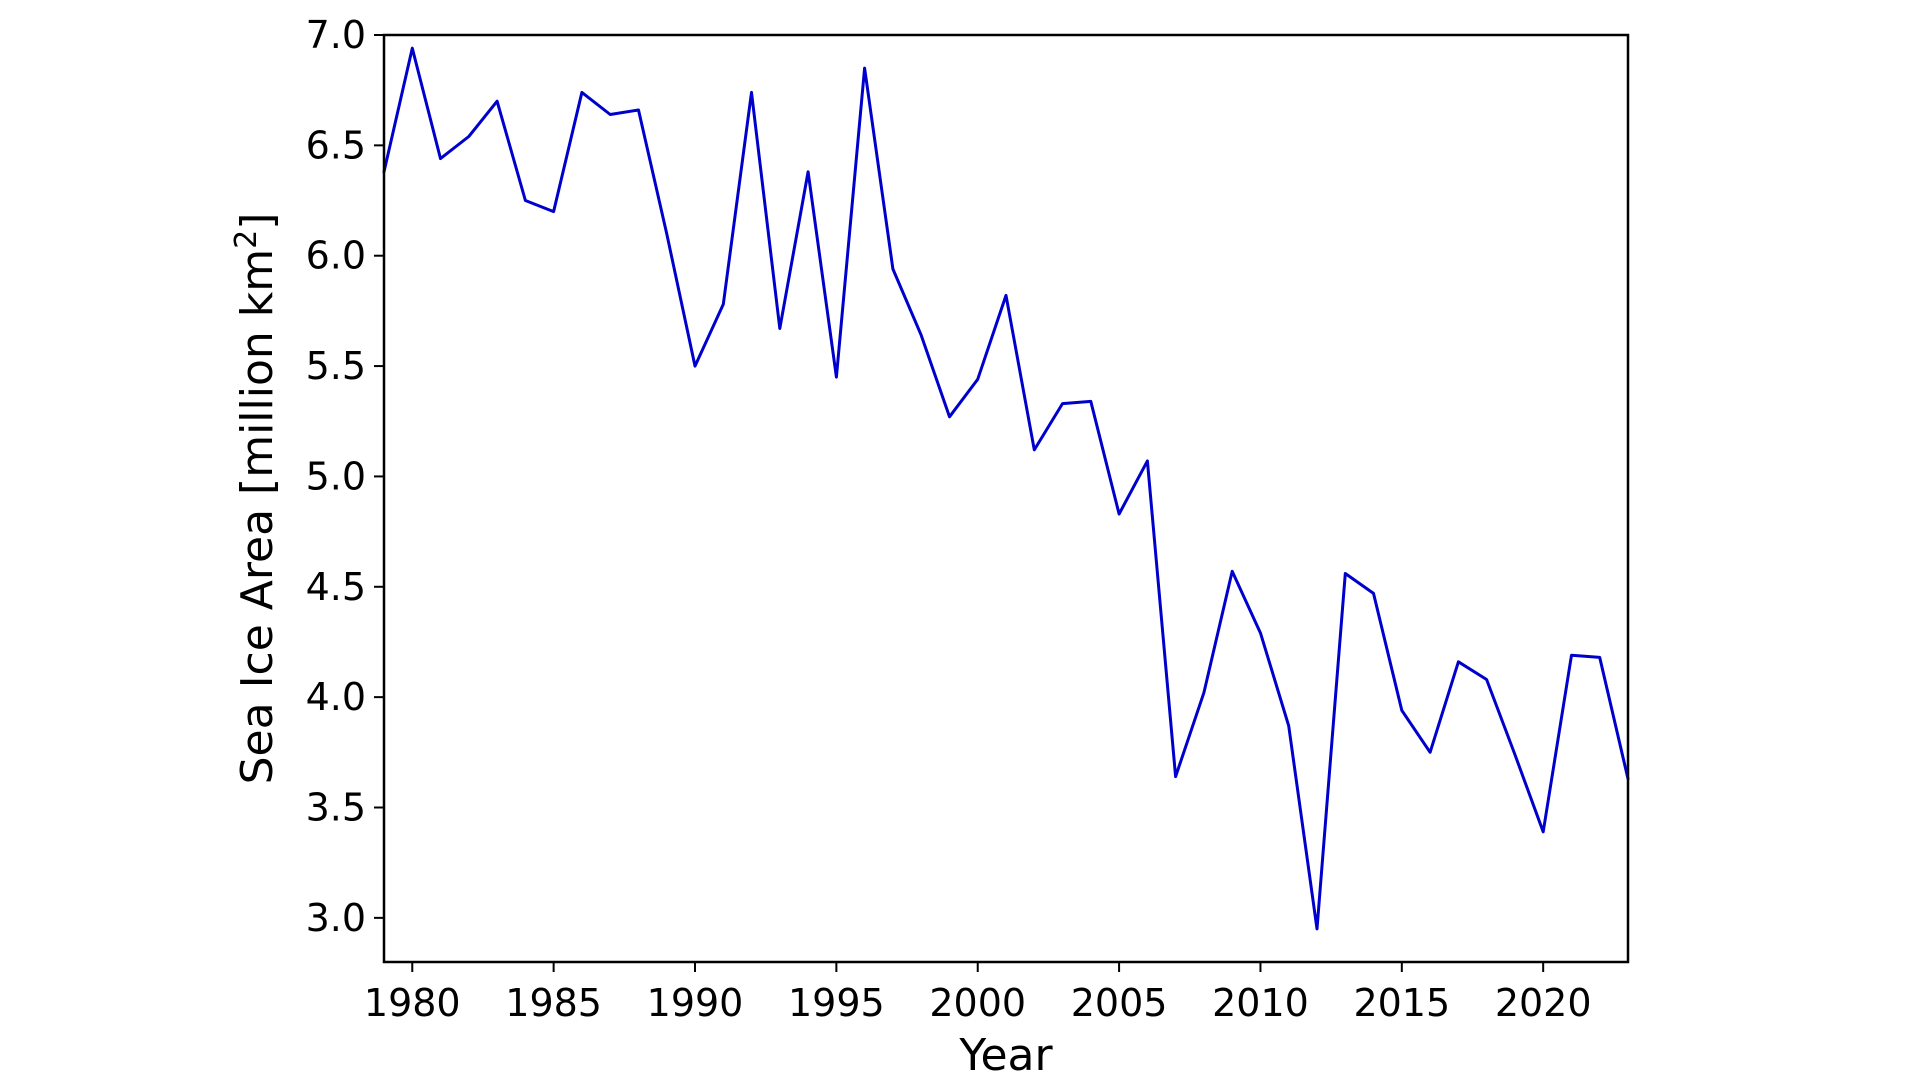 Image resolution: width=1920 pixels, height=1080 pixels. Describe the element at coordinates (1260, 1003) in the screenshot. I see `x-tick-label: 2010` at that location.